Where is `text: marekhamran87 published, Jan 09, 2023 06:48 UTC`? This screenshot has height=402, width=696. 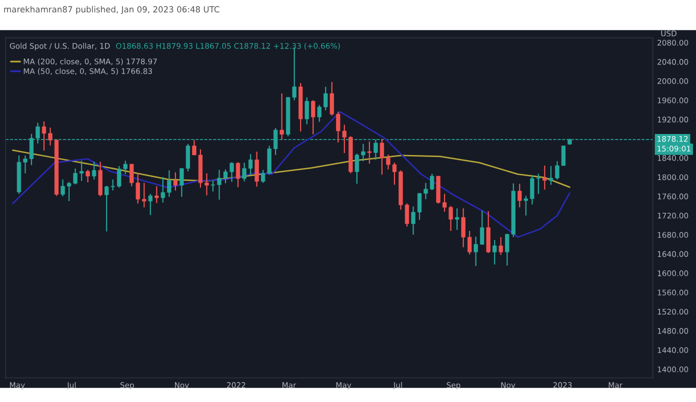
text: marekhamran87 published, Jan 09, 2023 06:48 UTC is located at coordinates (112, 10).